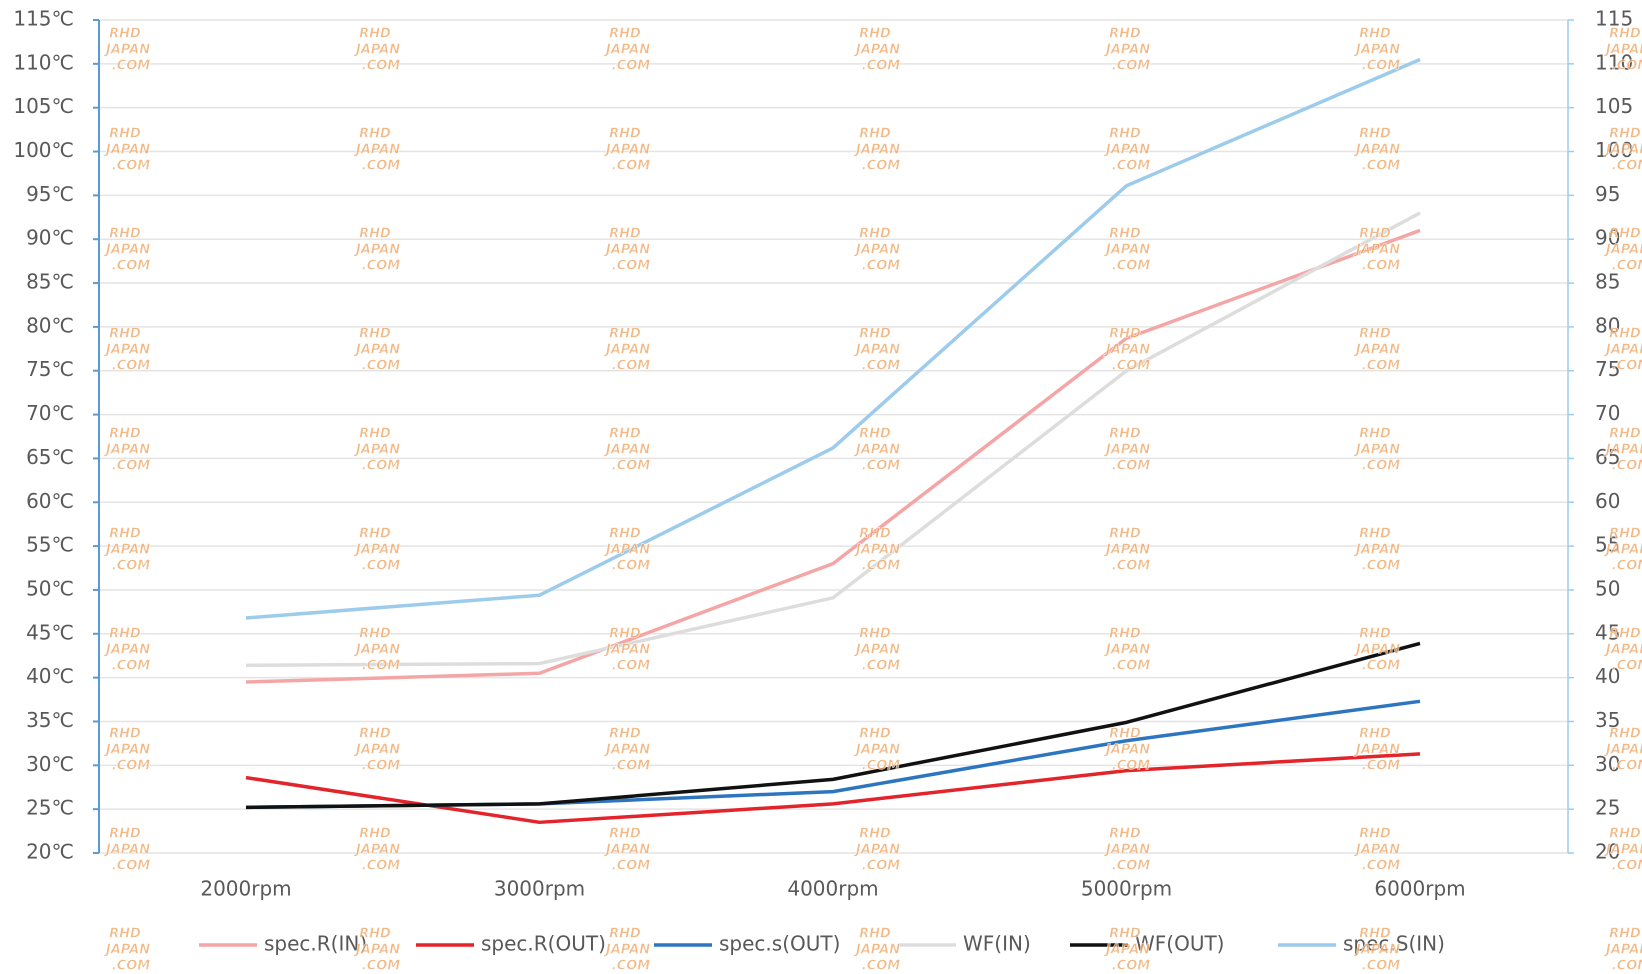 The width and height of the screenshot is (1642, 974). What do you see at coordinates (1607, 282) in the screenshot?
I see `y2-tick-label: 85` at bounding box center [1607, 282].